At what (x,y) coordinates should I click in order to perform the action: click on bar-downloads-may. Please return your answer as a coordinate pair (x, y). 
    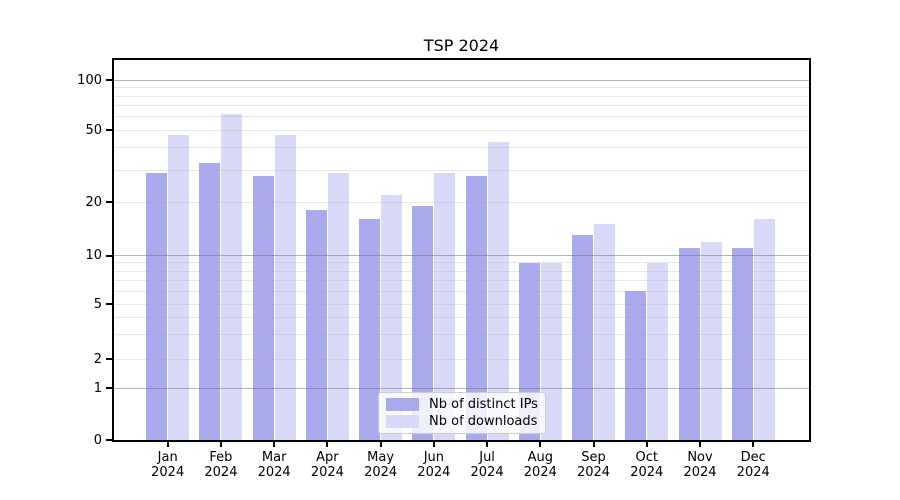
    Looking at the image, I should click on (392, 317).